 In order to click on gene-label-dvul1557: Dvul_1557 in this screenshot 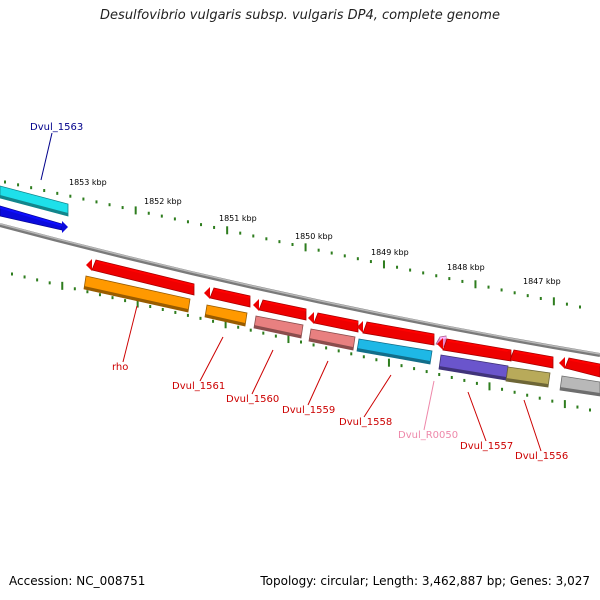, I will do `click(486, 446)`.